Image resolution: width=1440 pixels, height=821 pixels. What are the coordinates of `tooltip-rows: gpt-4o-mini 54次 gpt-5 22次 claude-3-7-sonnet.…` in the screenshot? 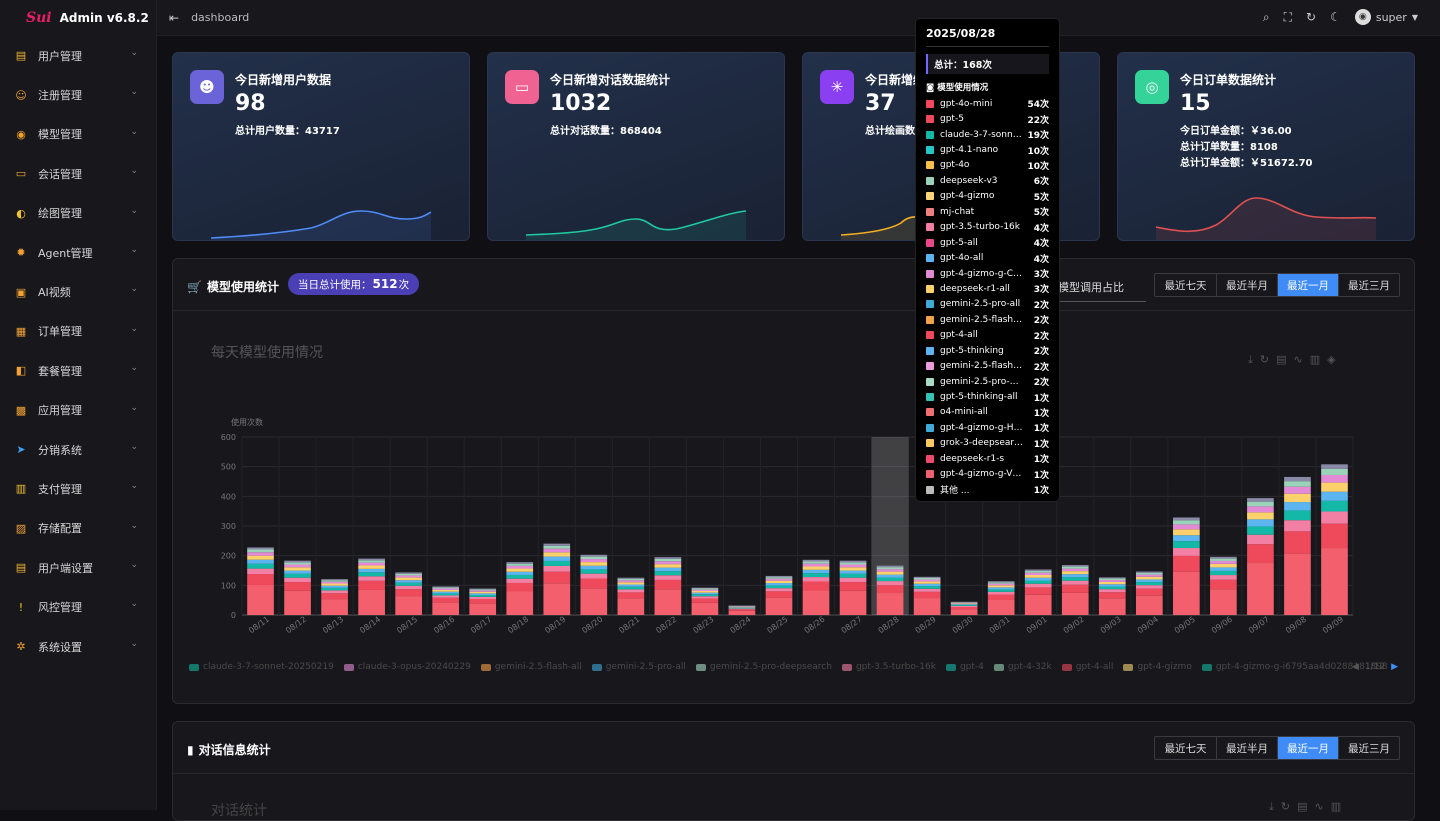 It's located at (987, 296).